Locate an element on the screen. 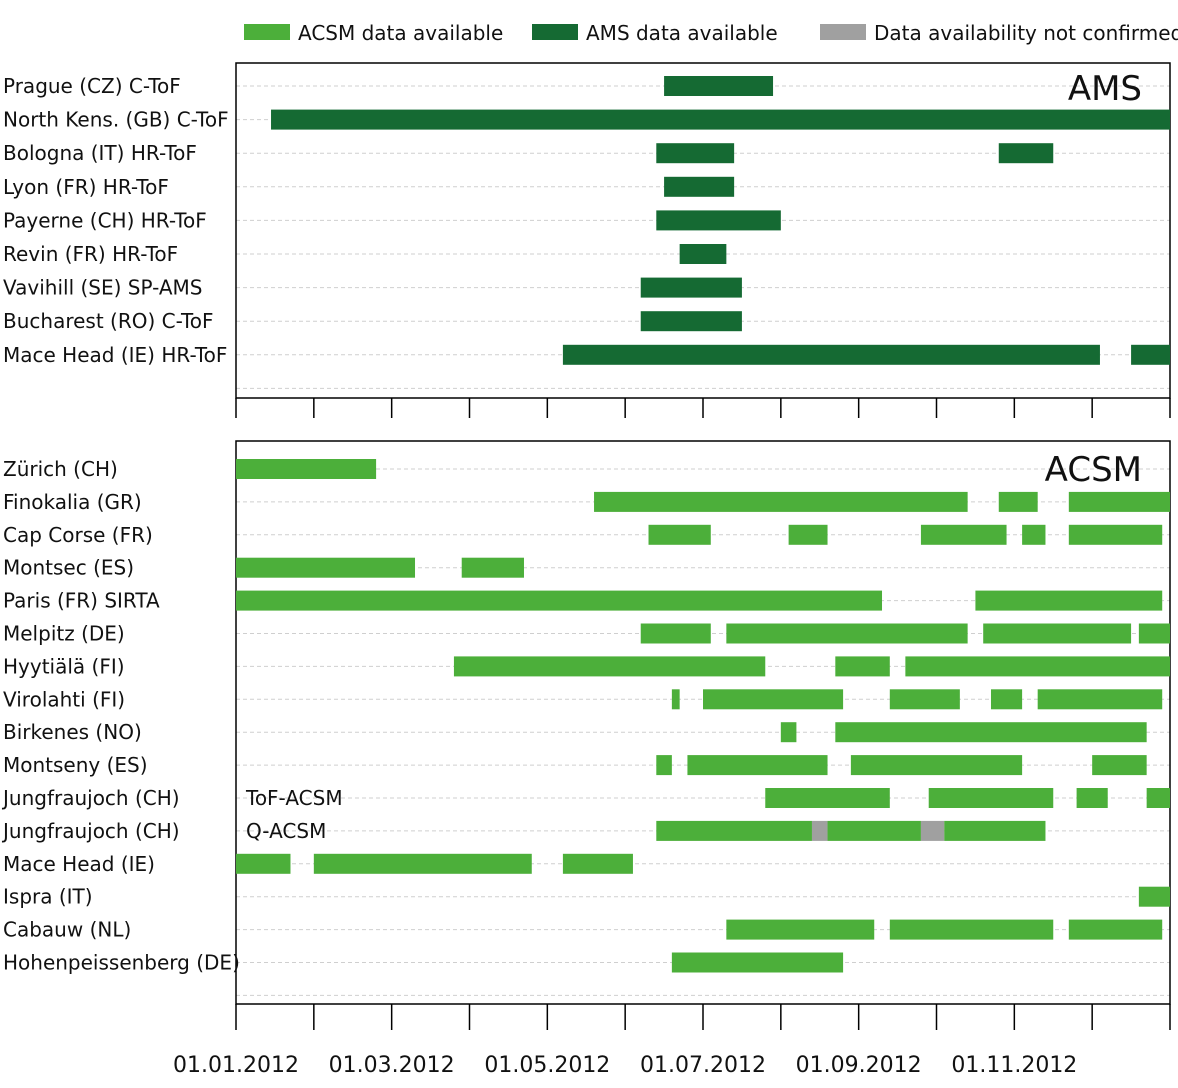  legend-label-acsm: ACSM data available is located at coordinates (400, 33).